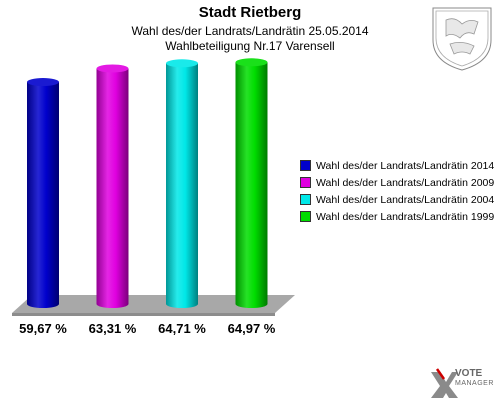 The image size is (500, 400). I want to click on legend-item: Wahl des/der Landrats/Landrätin 2009, so click(397, 182).